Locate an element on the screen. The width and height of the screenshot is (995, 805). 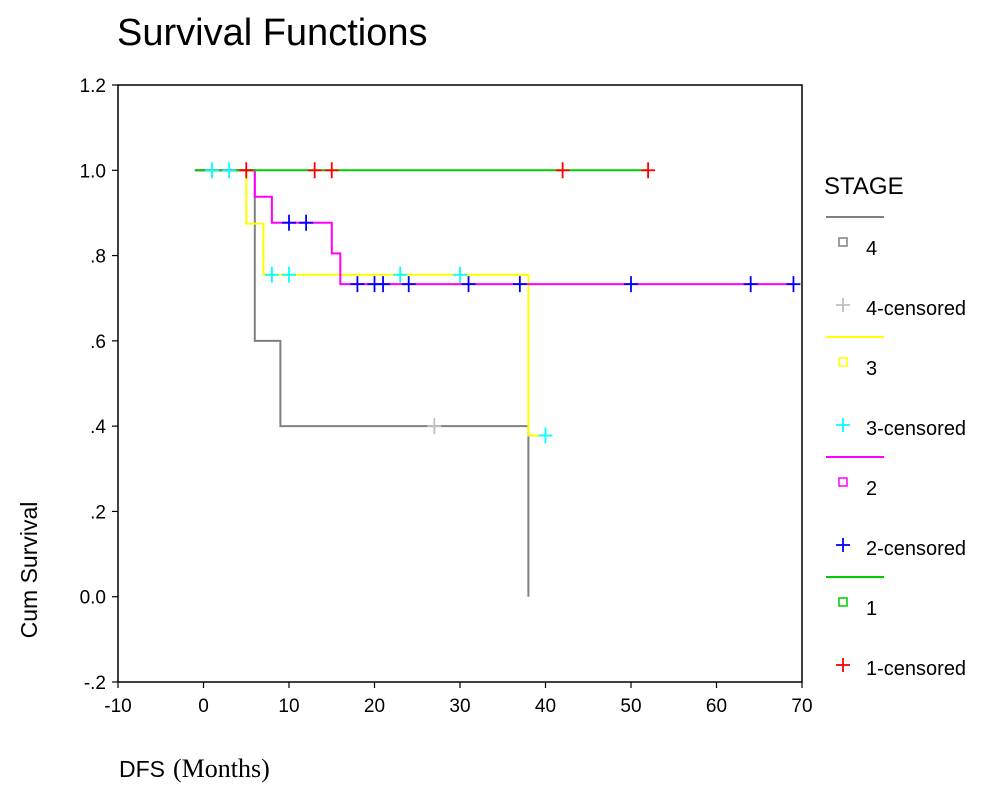
x-tick-label: 60 is located at coordinates (716, 706).